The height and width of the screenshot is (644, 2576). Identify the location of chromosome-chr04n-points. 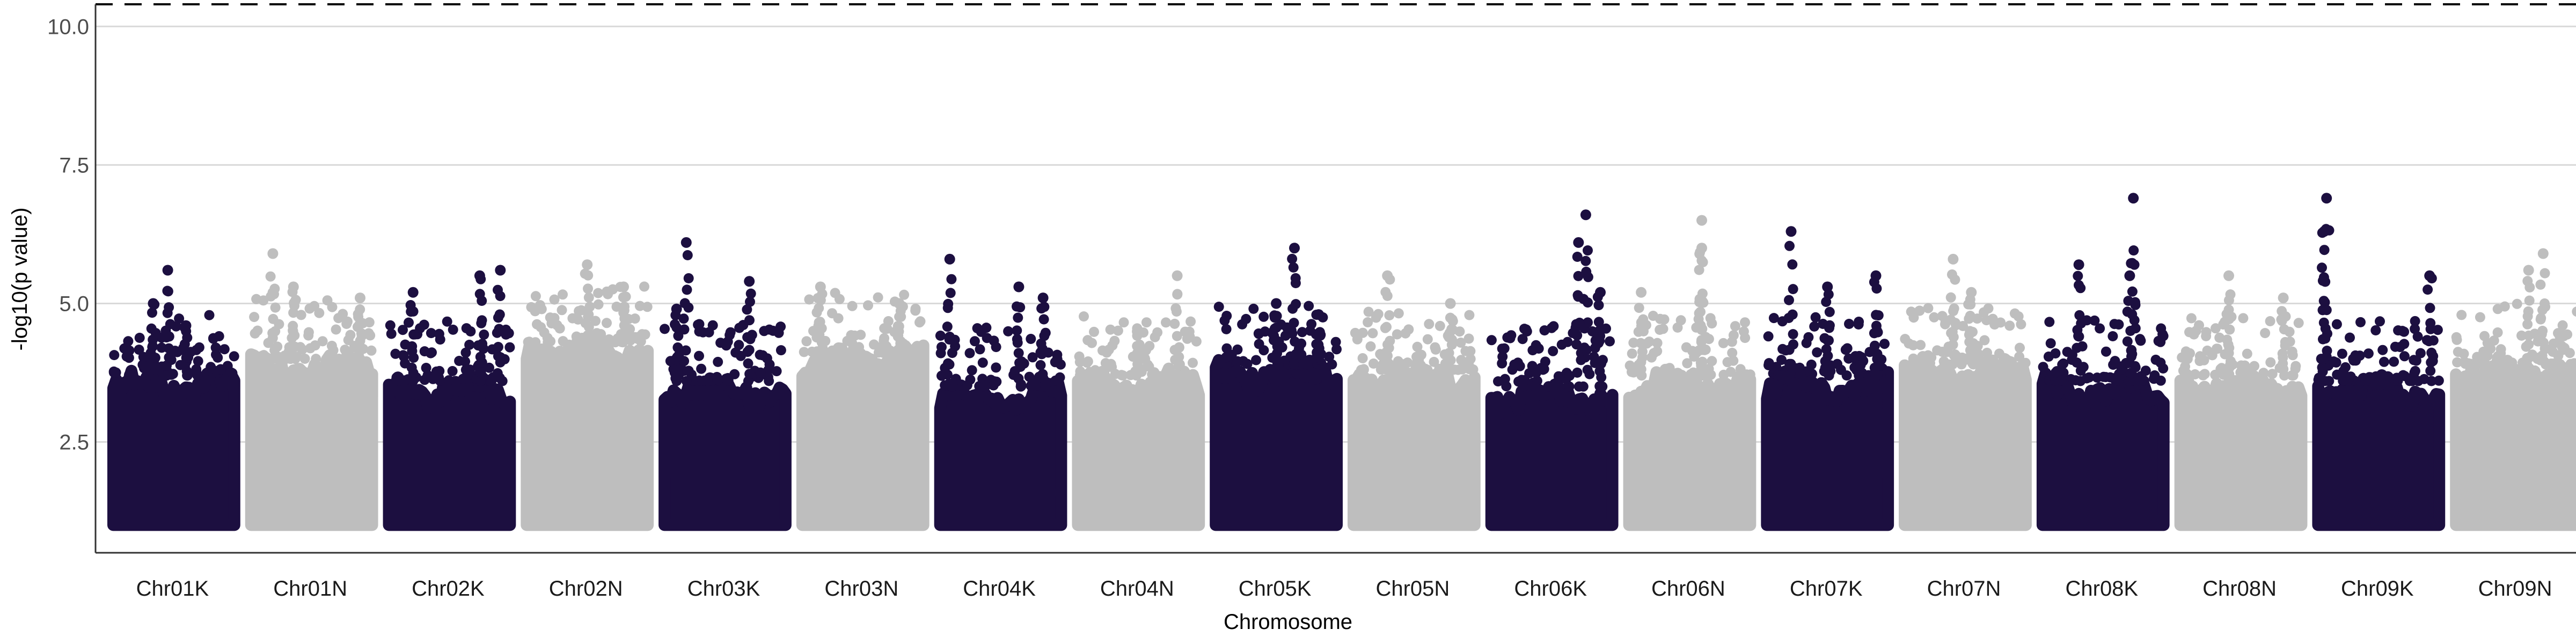
(1138, 400).